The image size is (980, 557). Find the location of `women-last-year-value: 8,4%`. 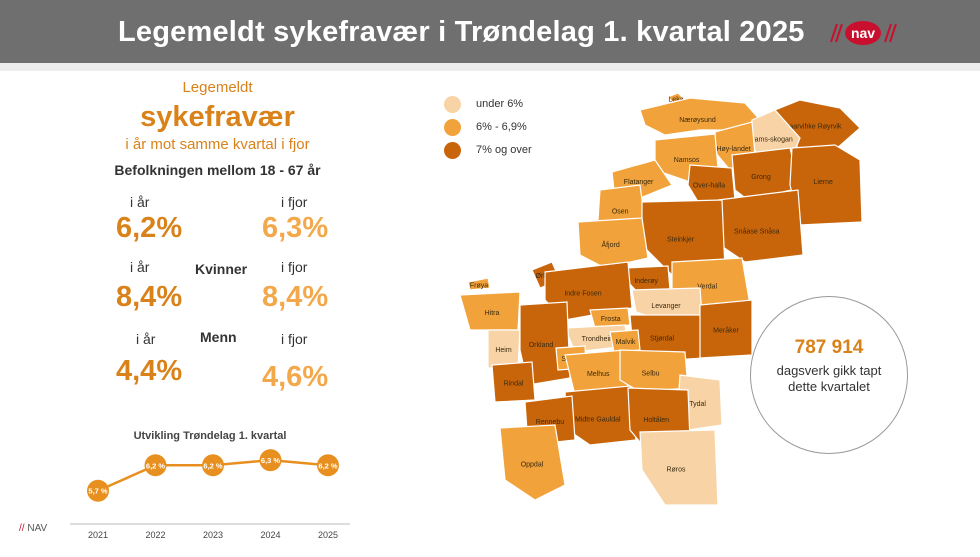

women-last-year-value: 8,4% is located at coordinates (295, 297).